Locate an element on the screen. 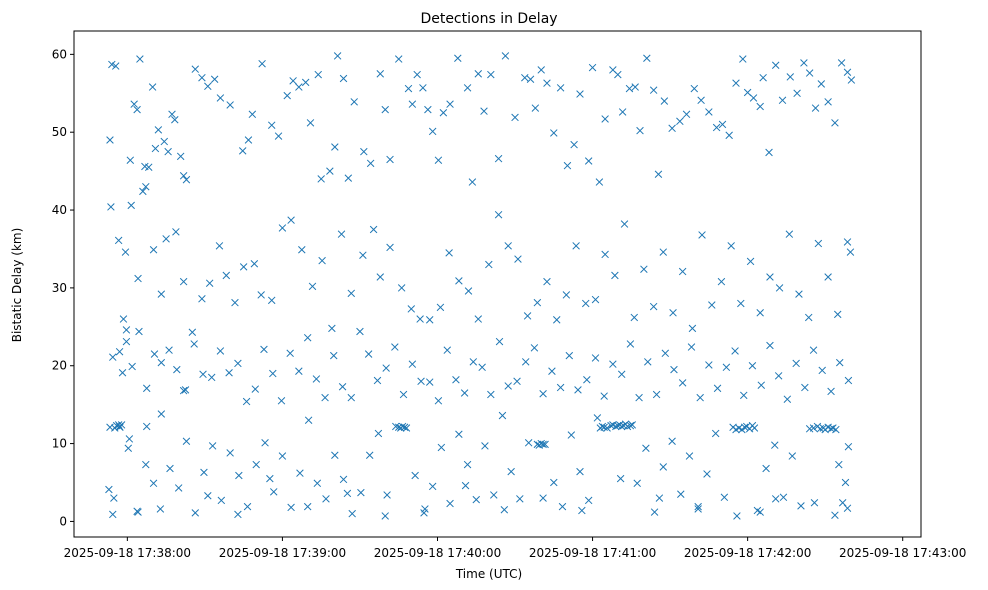  y-tick-label: 0 is located at coordinates (63, 521).